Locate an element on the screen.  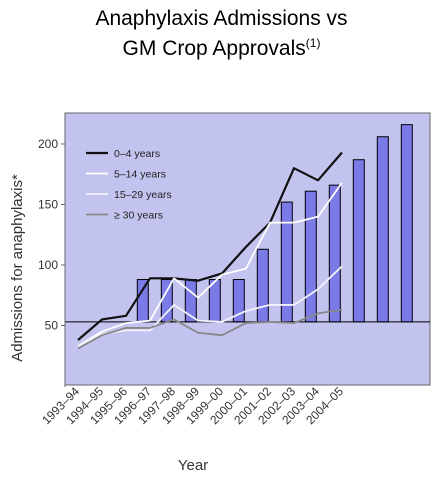
title-footnote-marker: (1) is located at coordinates (313, 43).